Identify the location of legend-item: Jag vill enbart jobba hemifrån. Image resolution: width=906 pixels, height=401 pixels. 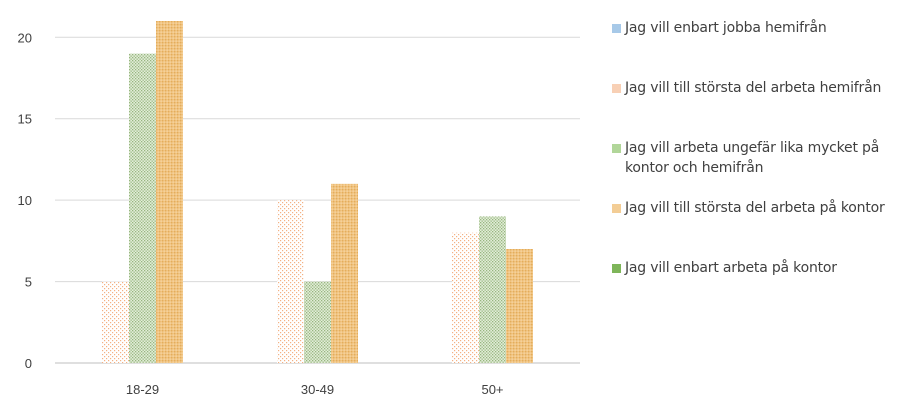
(758, 28).